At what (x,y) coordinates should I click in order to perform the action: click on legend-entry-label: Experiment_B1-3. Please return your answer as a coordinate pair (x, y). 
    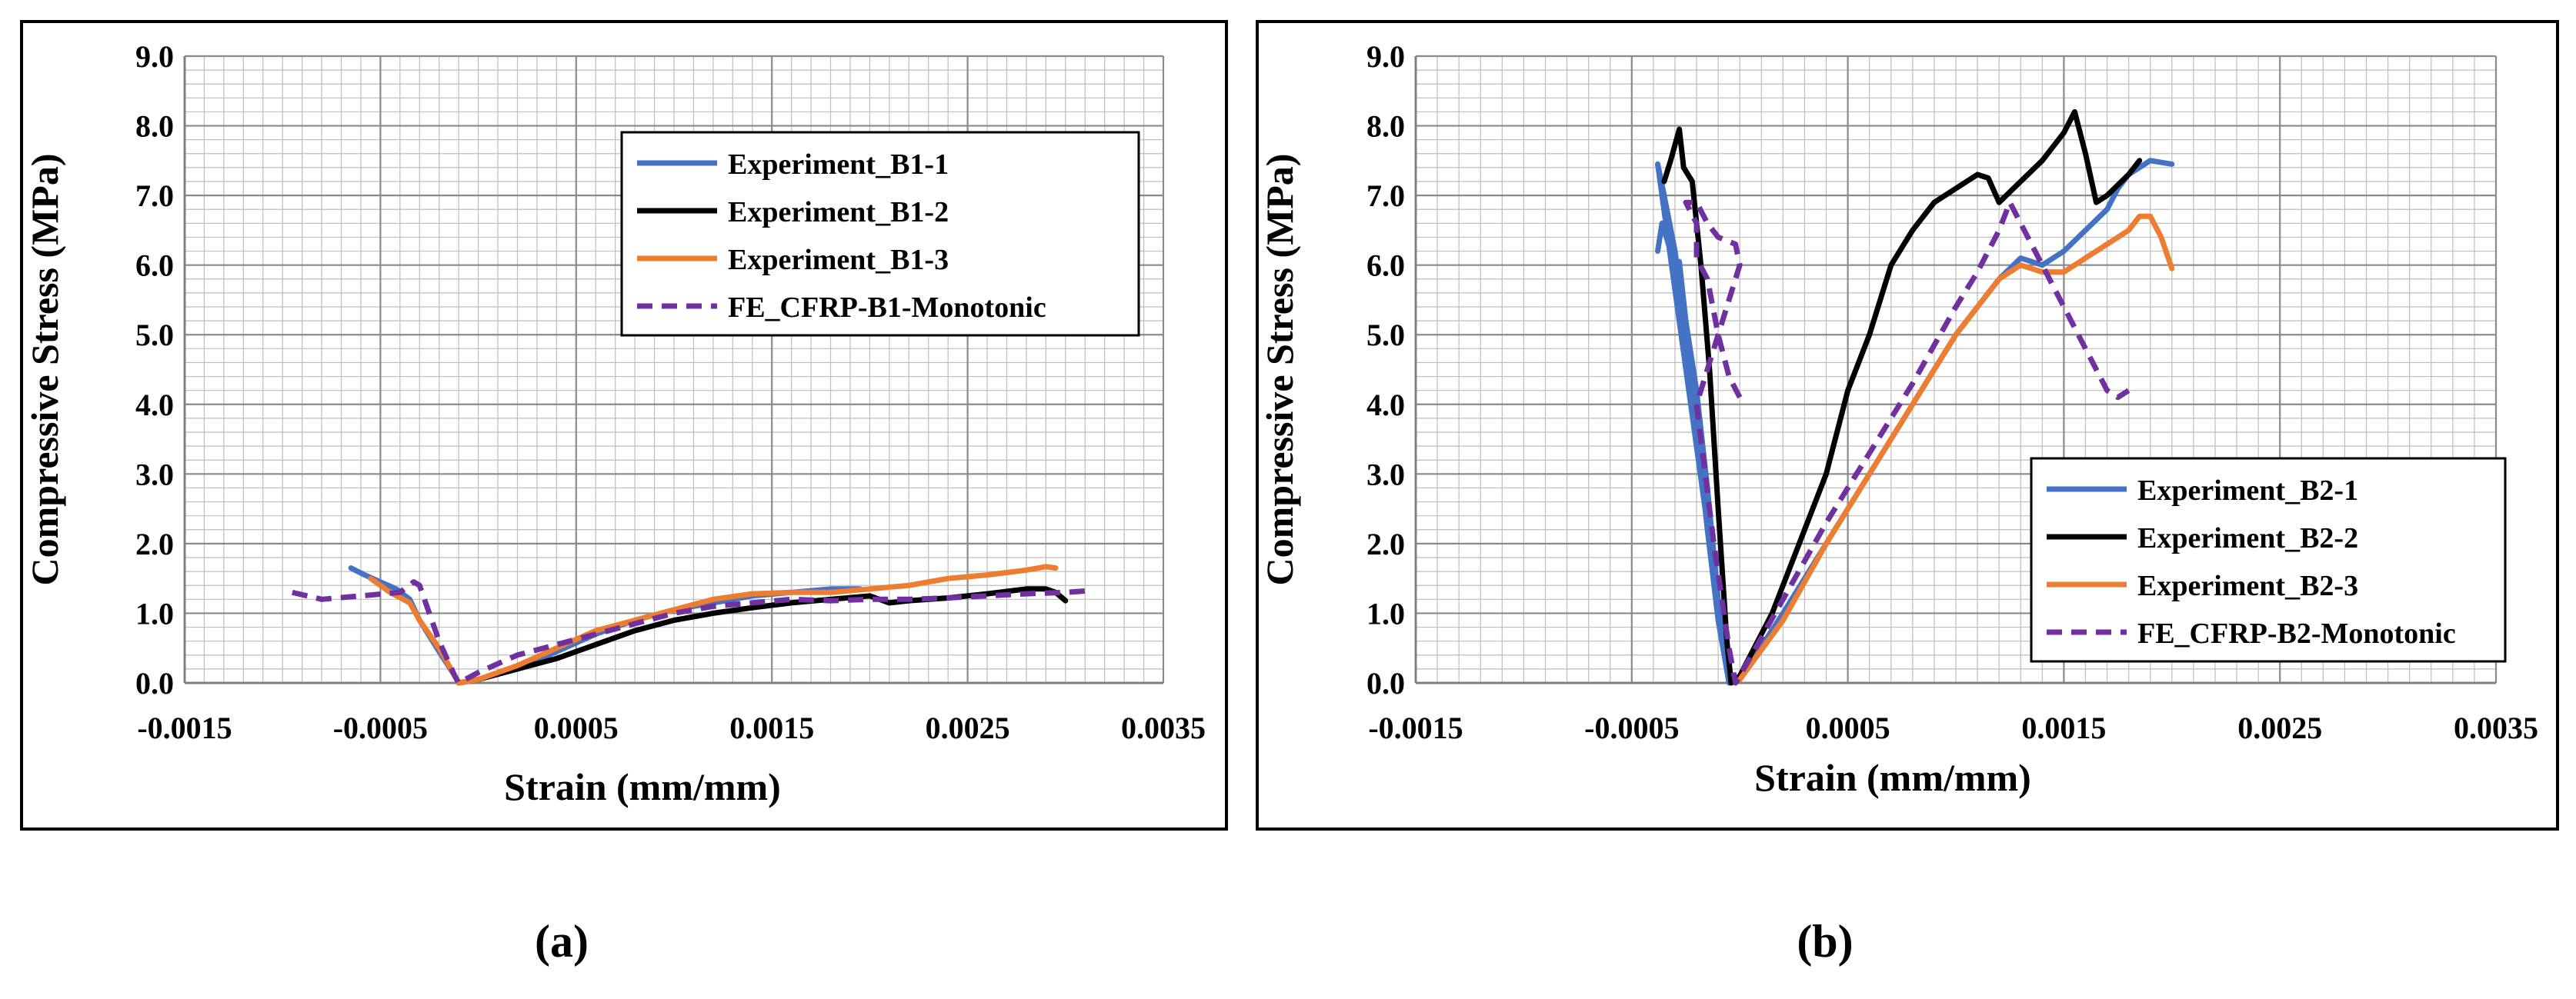
    Looking at the image, I should click on (839, 260).